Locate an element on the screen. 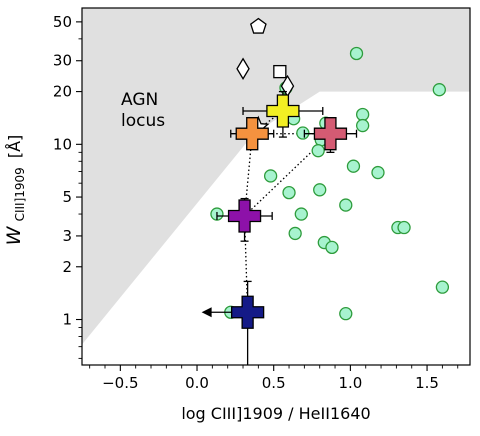 Image resolution: width=480 pixels, height=436 pixels. x-tick-label: 1.5 is located at coordinates (427, 383).